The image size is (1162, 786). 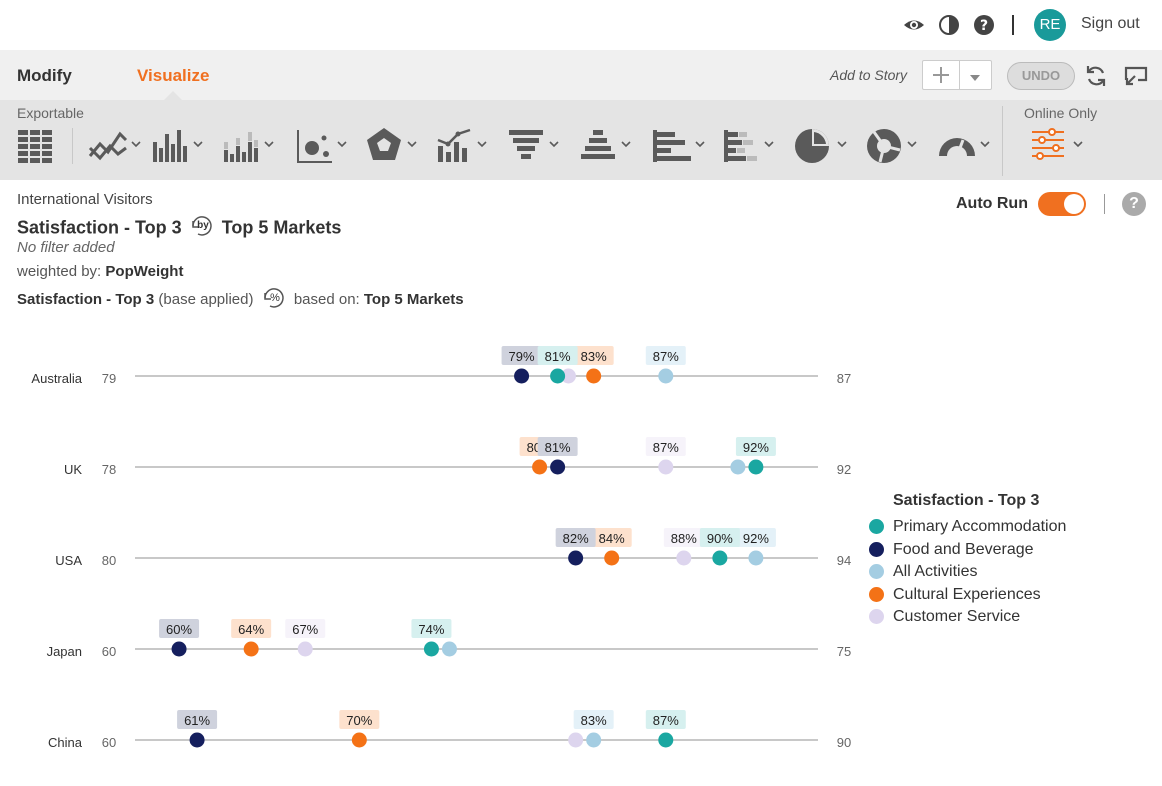 What do you see at coordinates (36, 146) in the screenshot?
I see `table-icon` at bounding box center [36, 146].